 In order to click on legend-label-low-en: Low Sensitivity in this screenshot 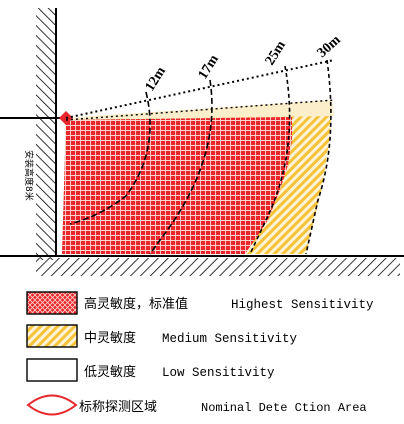, I will do `click(218, 373)`.